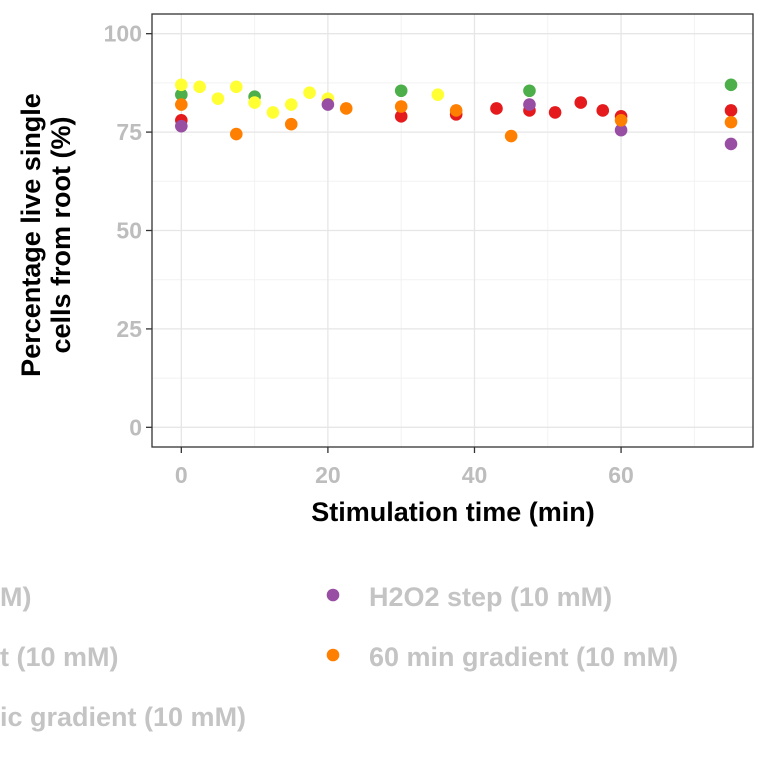 Image resolution: width=768 pixels, height=768 pixels. What do you see at coordinates (475, 475) in the screenshot?
I see `x-tick-label: 40` at bounding box center [475, 475].